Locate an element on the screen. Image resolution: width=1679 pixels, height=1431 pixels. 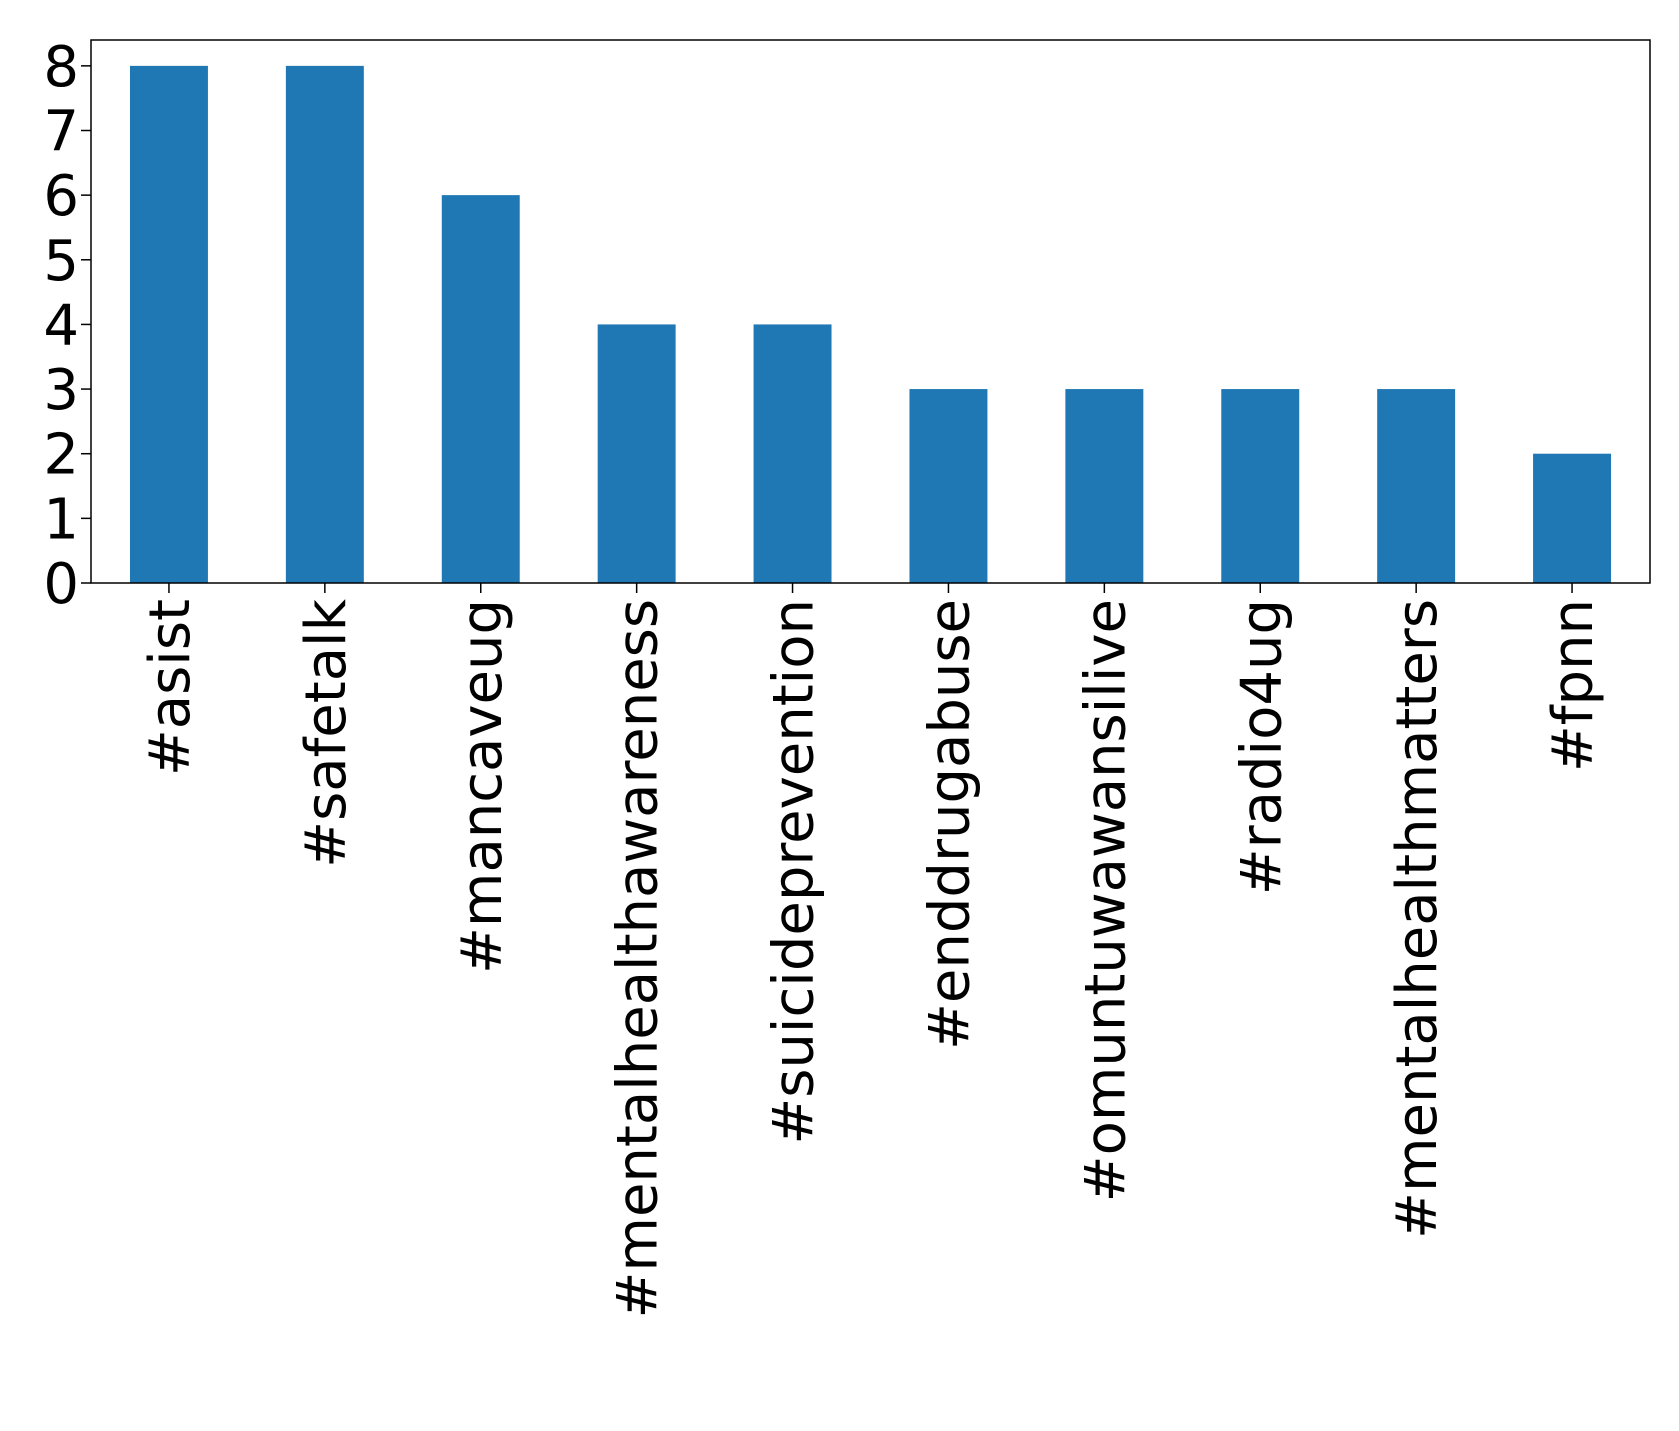
bar-suicideprevention is located at coordinates (792, 453).